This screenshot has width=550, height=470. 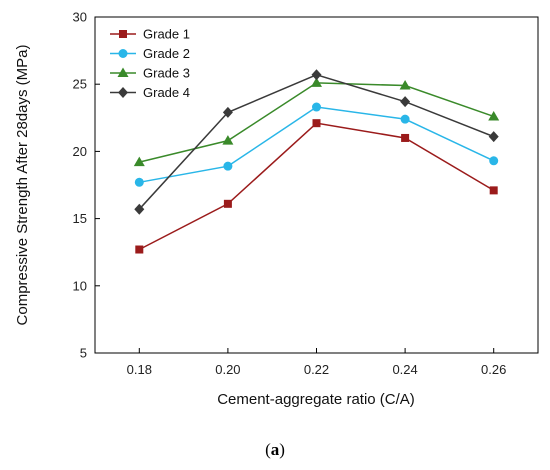 What do you see at coordinates (404, 369) in the screenshot?
I see `x-tick-label: 0.24` at bounding box center [404, 369].